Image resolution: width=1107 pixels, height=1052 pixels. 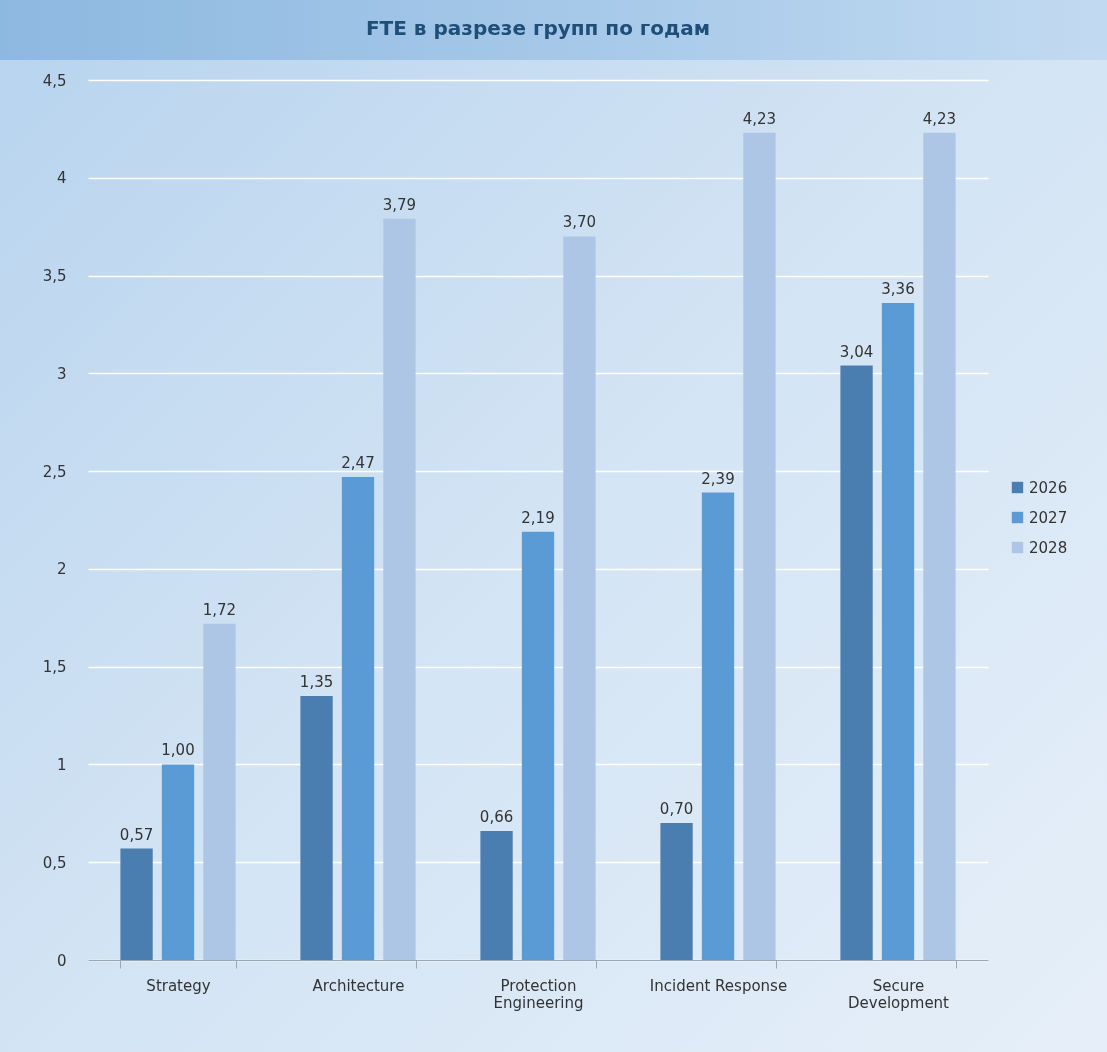 What do you see at coordinates (496, 816) in the screenshot?
I see `data-label: 0,66` at bounding box center [496, 816].